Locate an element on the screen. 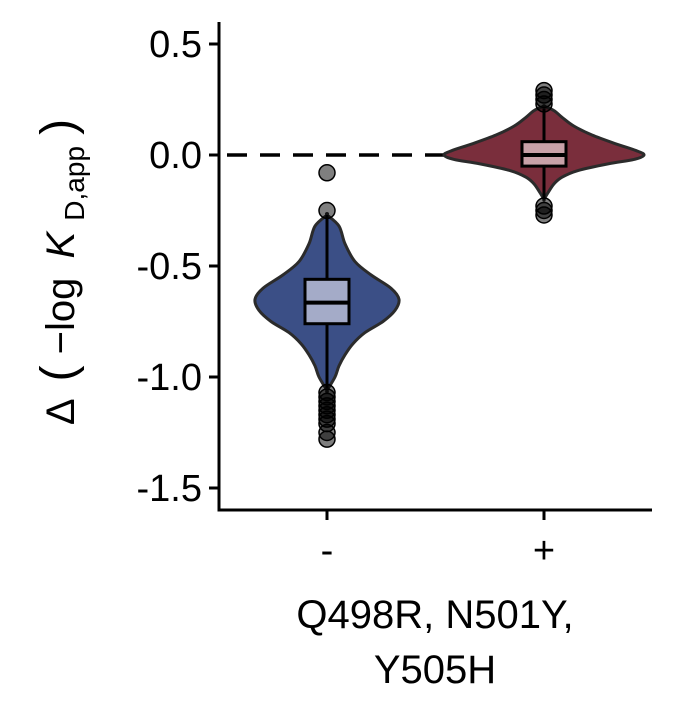 The image size is (675, 720). y-axis-title-delta: Δ is located at coordinates (61, 412).